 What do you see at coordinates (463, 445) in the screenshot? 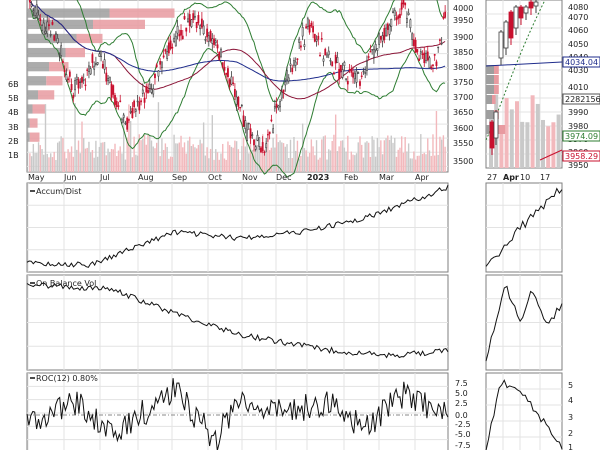
I see `roc-tick-label: -7.5` at bounding box center [463, 445].